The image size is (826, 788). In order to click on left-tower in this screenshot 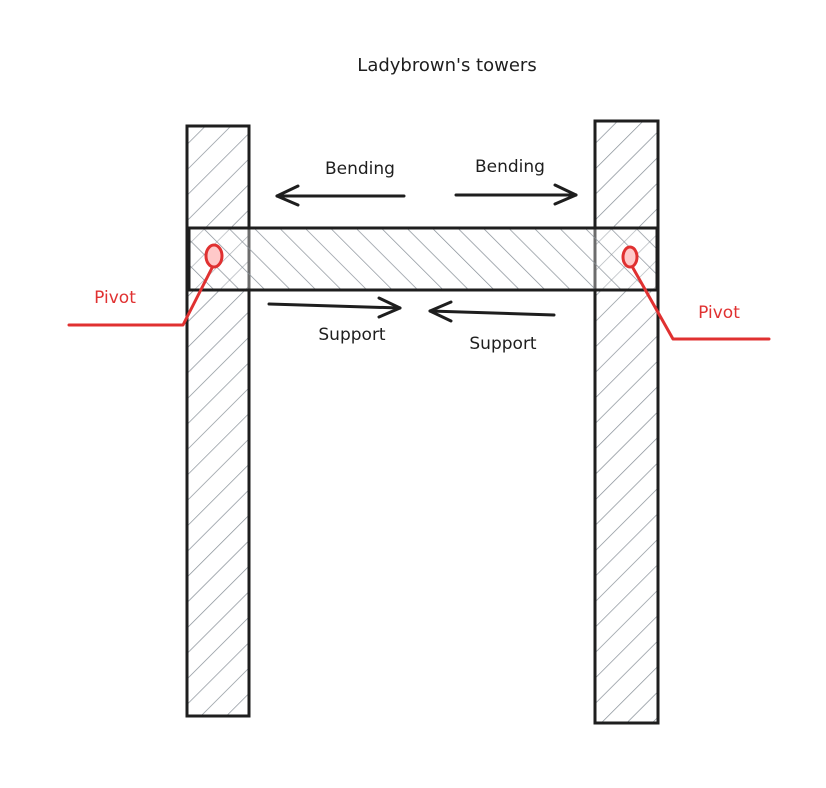, I will do `click(218, 421)`.